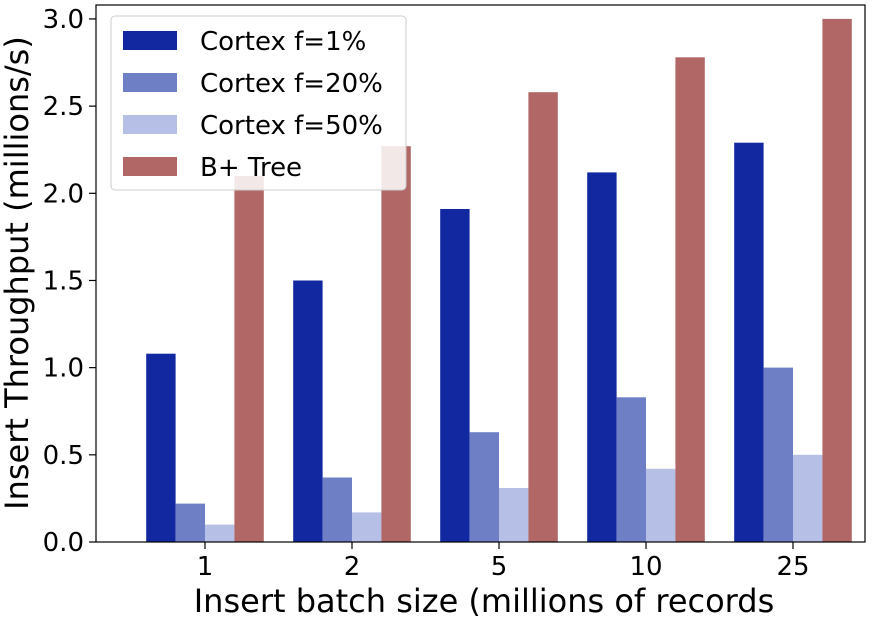 Image resolution: width=875 pixels, height=619 pixels. Describe the element at coordinates (283, 42) in the screenshot. I see `legend-label: Cortex f=1%` at that location.